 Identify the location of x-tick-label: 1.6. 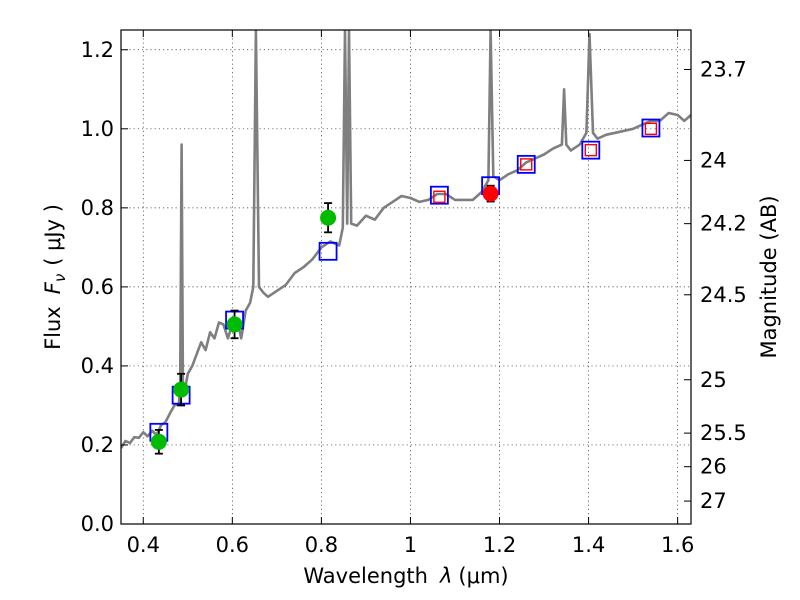
(677, 545).